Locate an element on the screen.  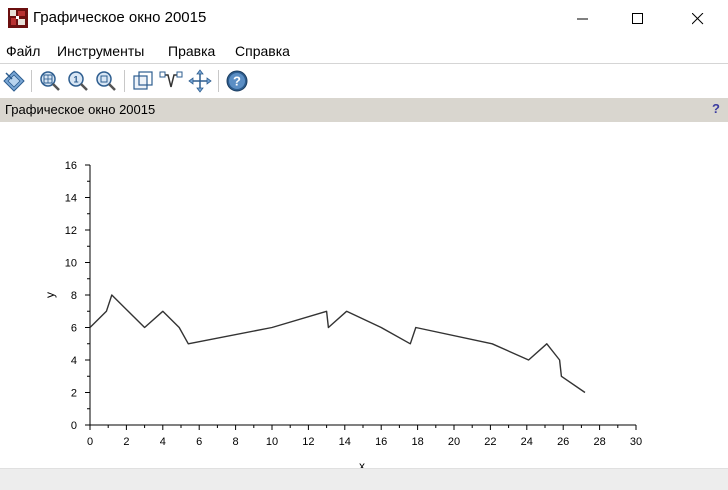
rotate-icon is located at coordinates (143, 80).